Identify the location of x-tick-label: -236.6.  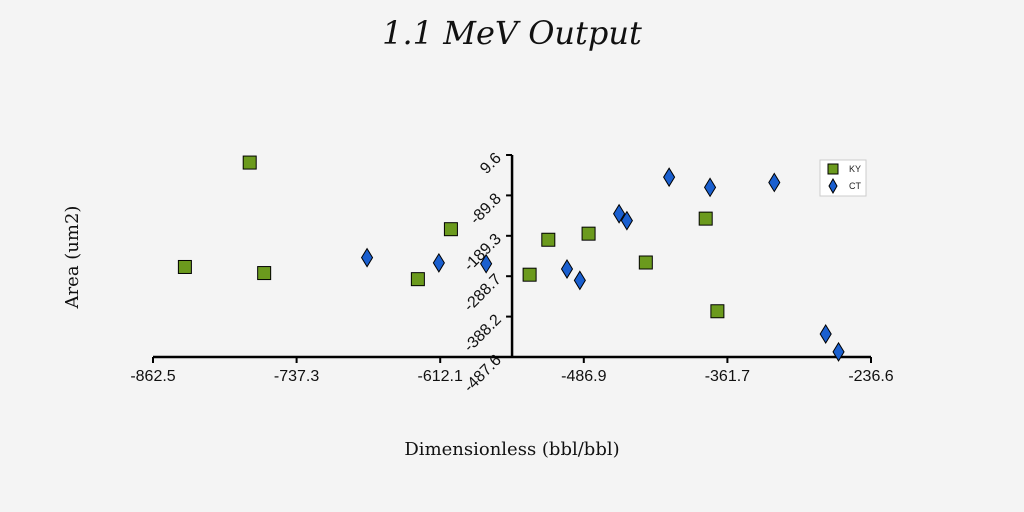
(870, 376).